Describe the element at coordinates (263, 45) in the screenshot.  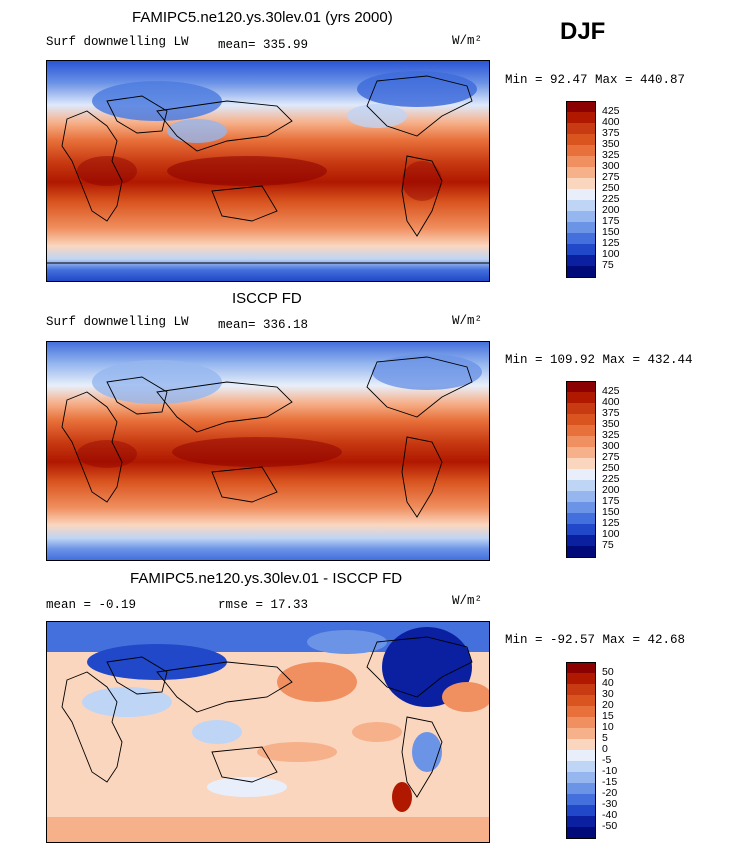
I see `panel-1-mean-label: mean= 335.99` at that location.